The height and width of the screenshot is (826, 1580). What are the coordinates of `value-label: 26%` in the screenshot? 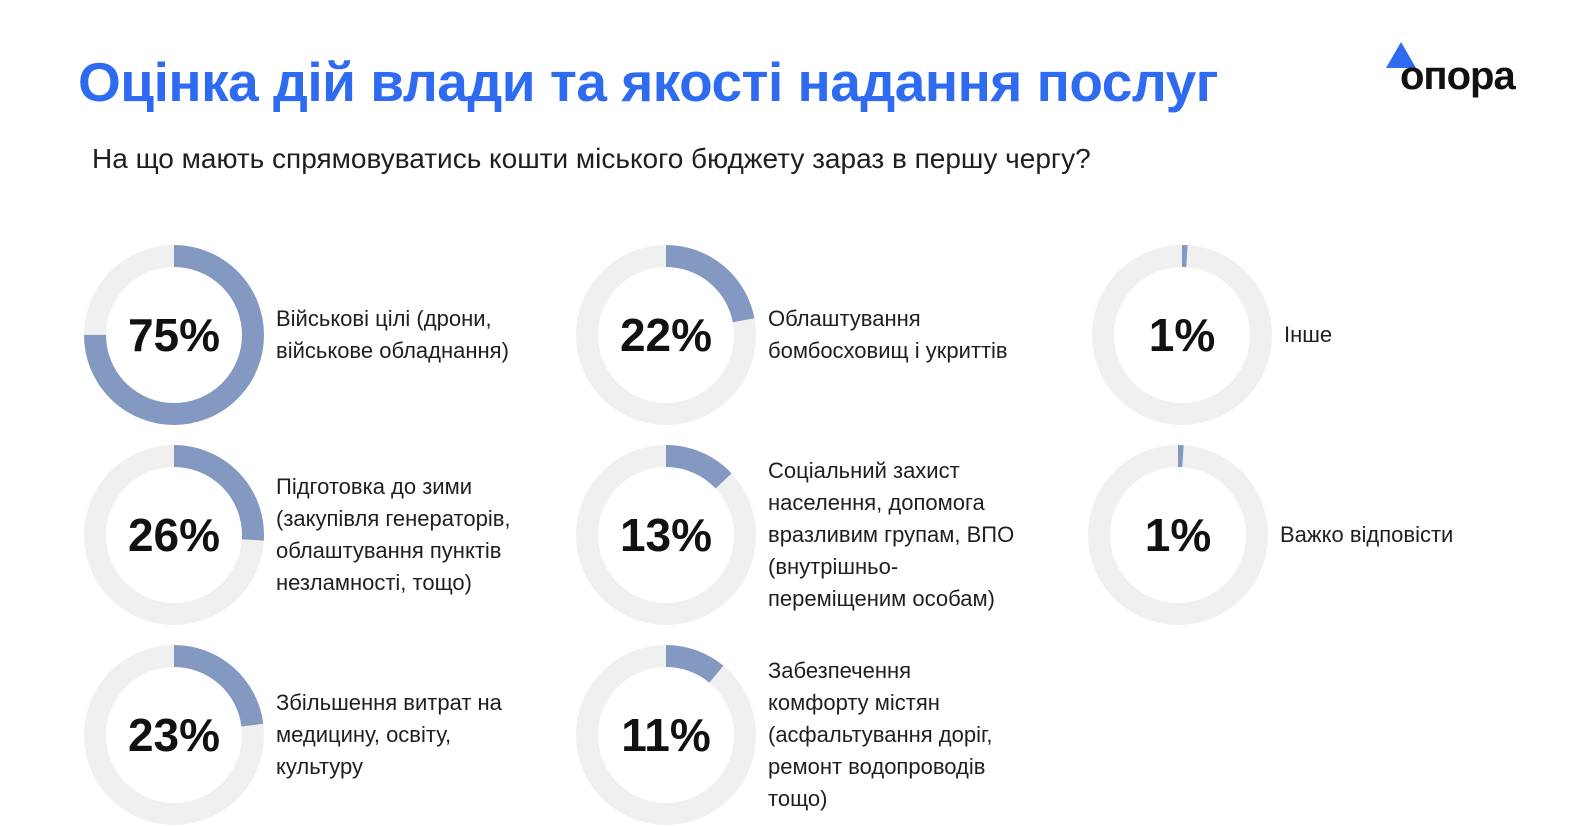 It's located at (174, 535).